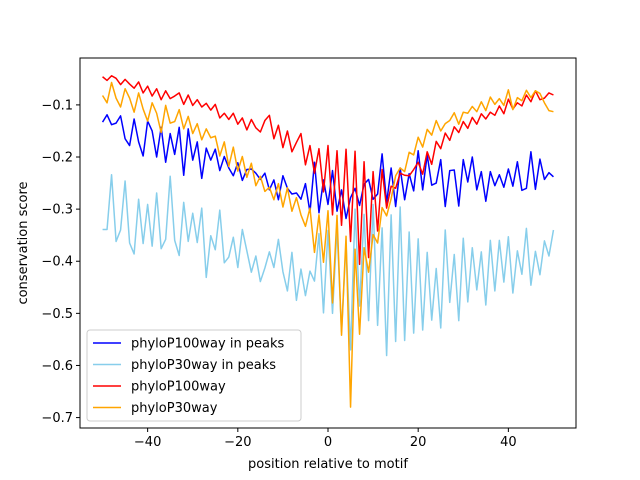  I want to click on y-tick-label: −0.1, so click(57, 105).